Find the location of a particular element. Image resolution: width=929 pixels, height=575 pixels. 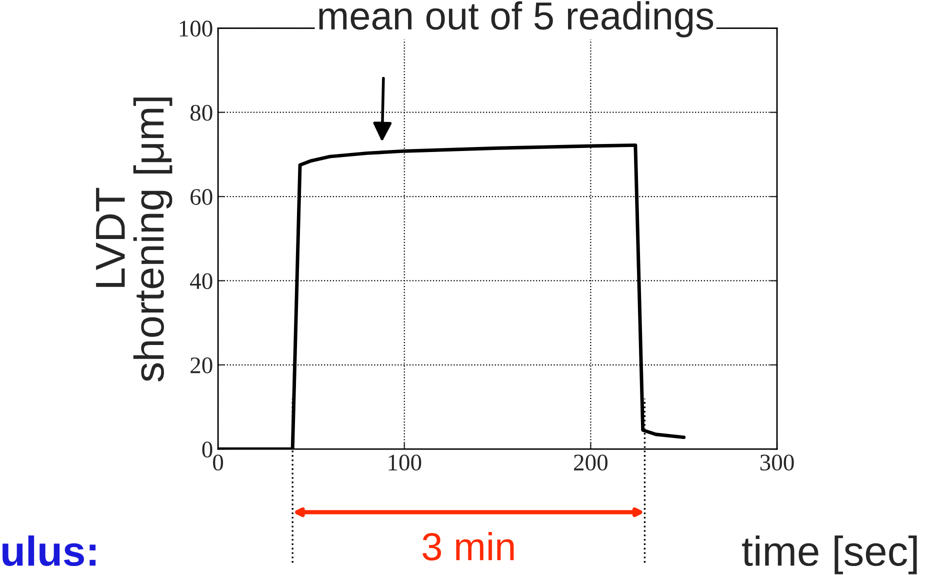

y-tick-label: 40 is located at coordinates (201, 281).